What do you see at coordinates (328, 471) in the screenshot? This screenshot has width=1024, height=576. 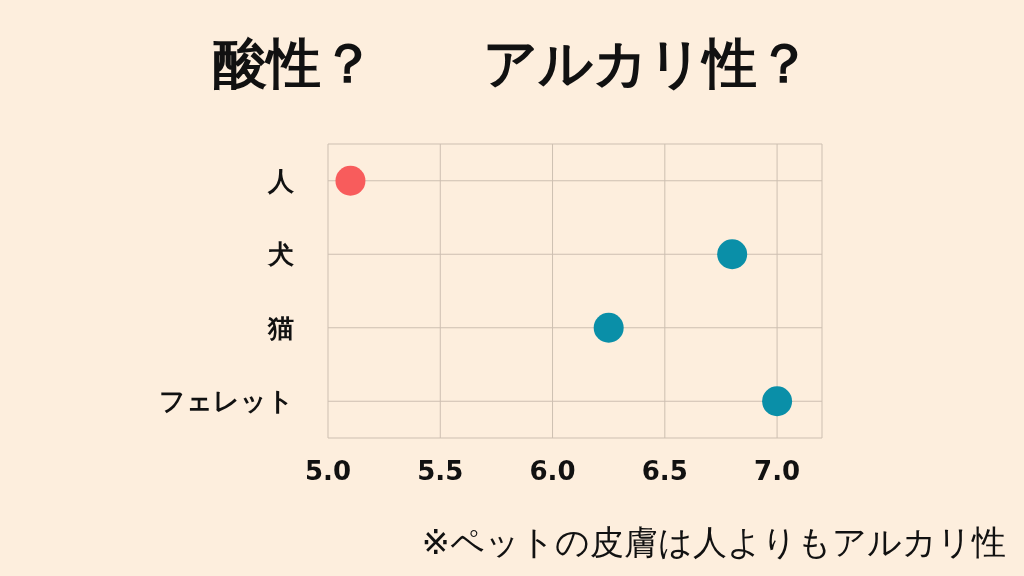 I see `x-tick-label: 5.0` at bounding box center [328, 471].